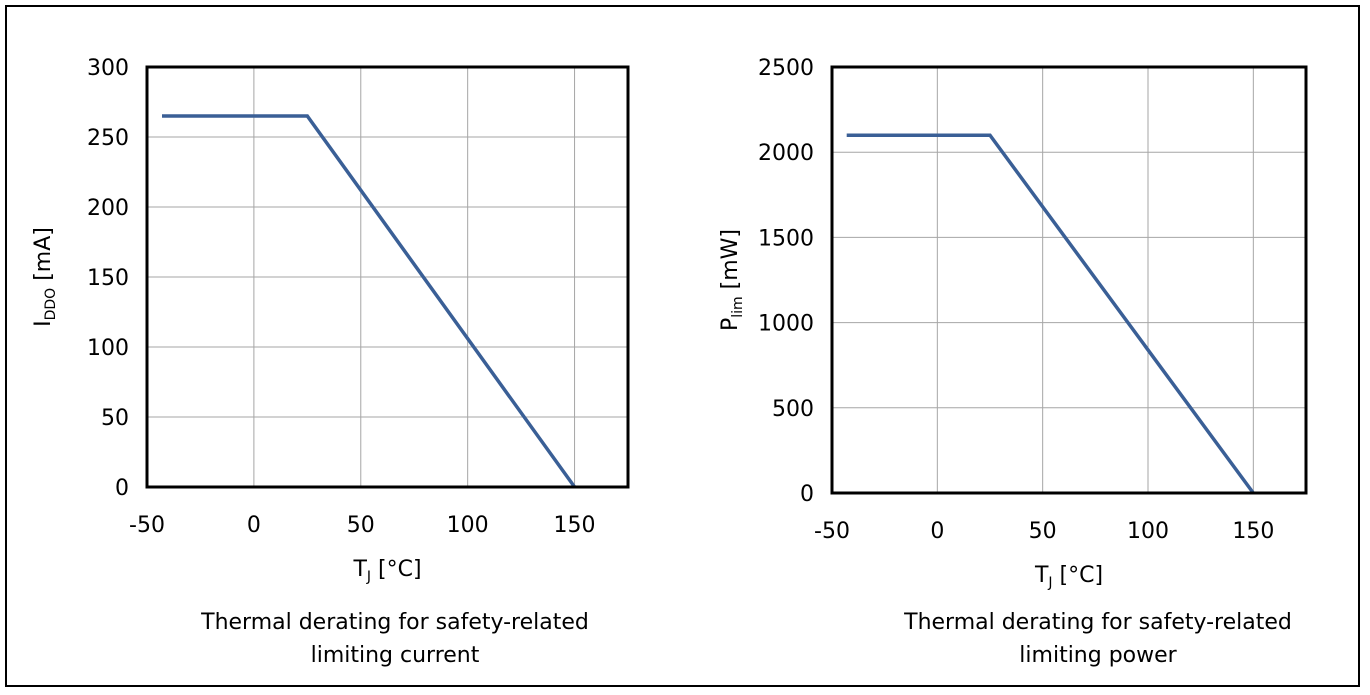 The width and height of the screenshot is (1370, 695). What do you see at coordinates (108, 348) in the screenshot?
I see `chart-1-y-tick-label: 100` at bounding box center [108, 348].